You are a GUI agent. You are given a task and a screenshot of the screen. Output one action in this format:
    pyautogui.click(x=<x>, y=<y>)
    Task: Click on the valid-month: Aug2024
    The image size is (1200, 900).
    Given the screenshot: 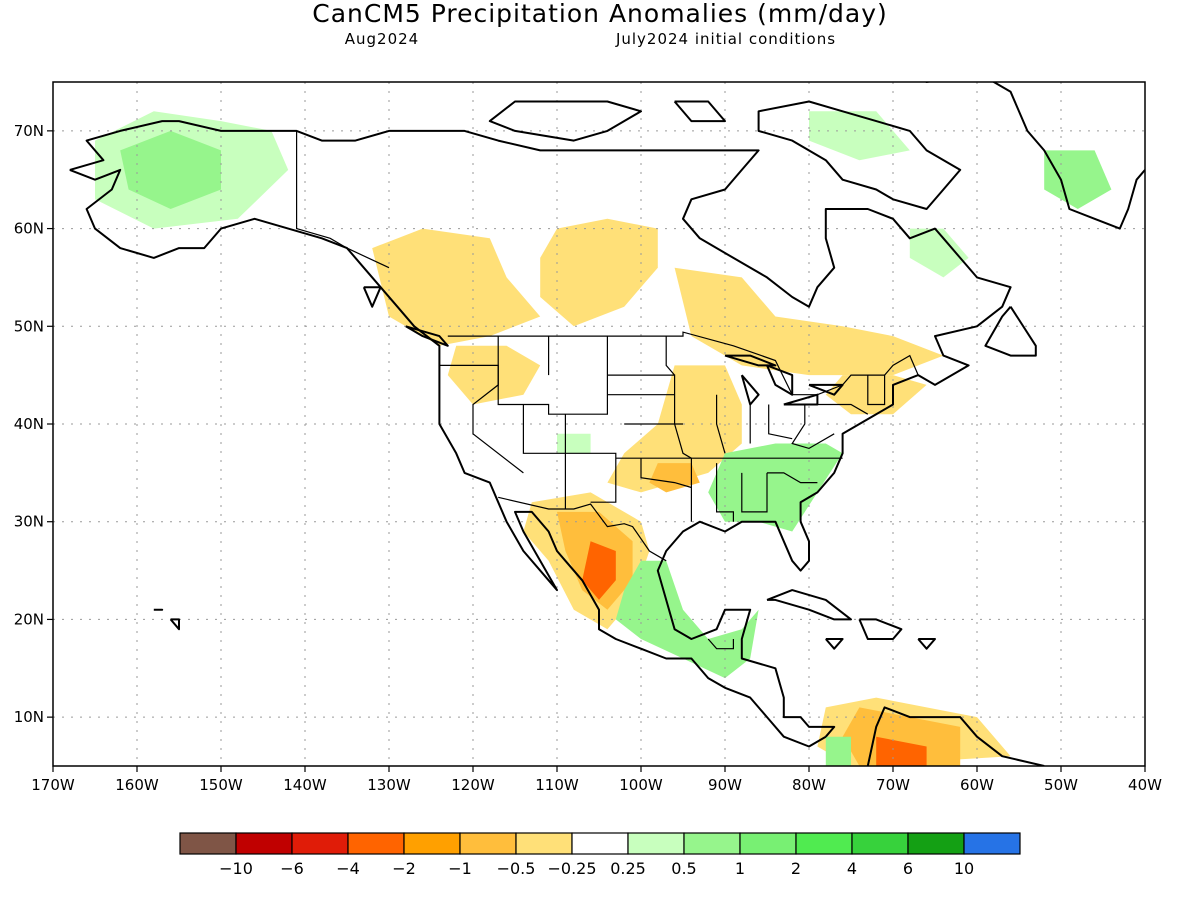 What is the action you would take?
    pyautogui.click(x=382, y=39)
    